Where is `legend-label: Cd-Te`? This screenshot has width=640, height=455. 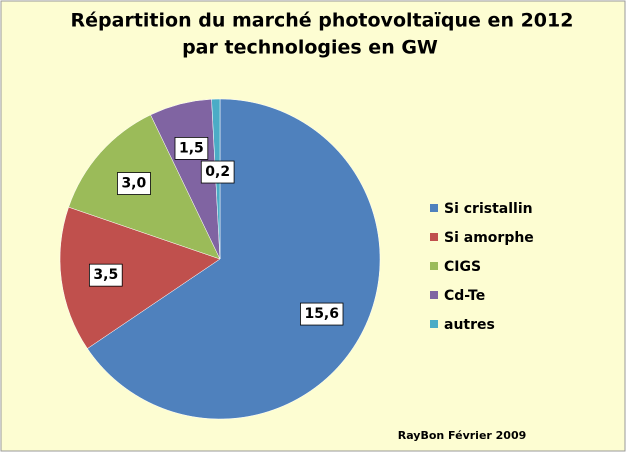
legend-label: Cd-Te is located at coordinates (464, 296).